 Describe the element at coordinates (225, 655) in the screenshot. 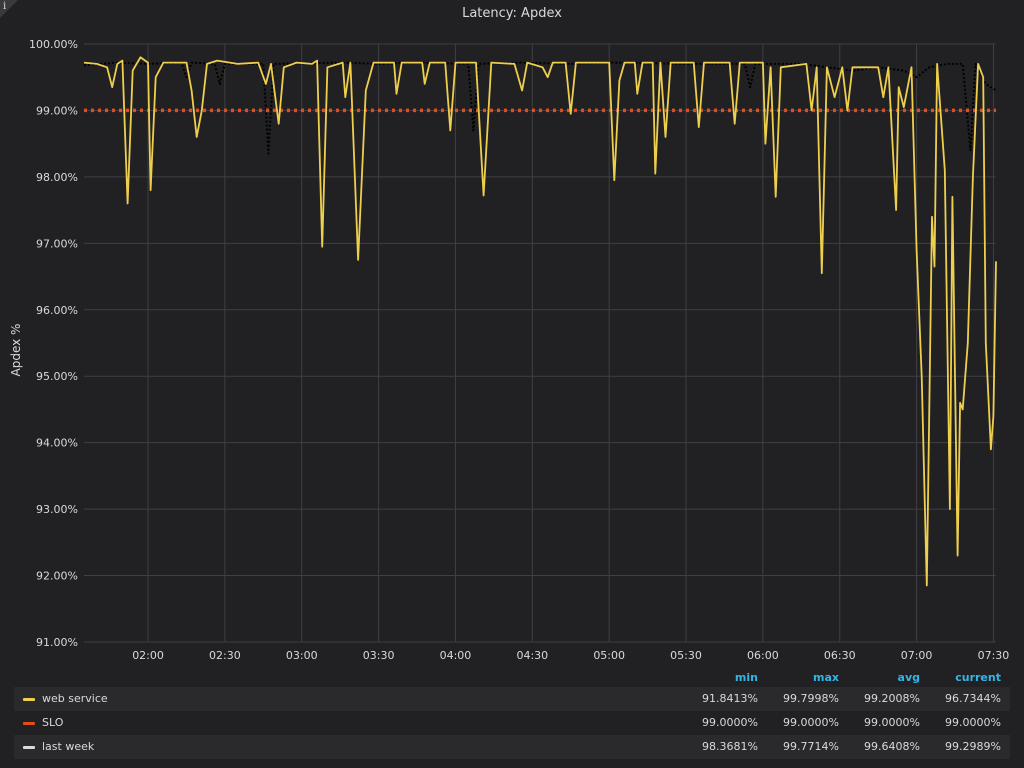

I see `x-tick-label: 02:30` at that location.